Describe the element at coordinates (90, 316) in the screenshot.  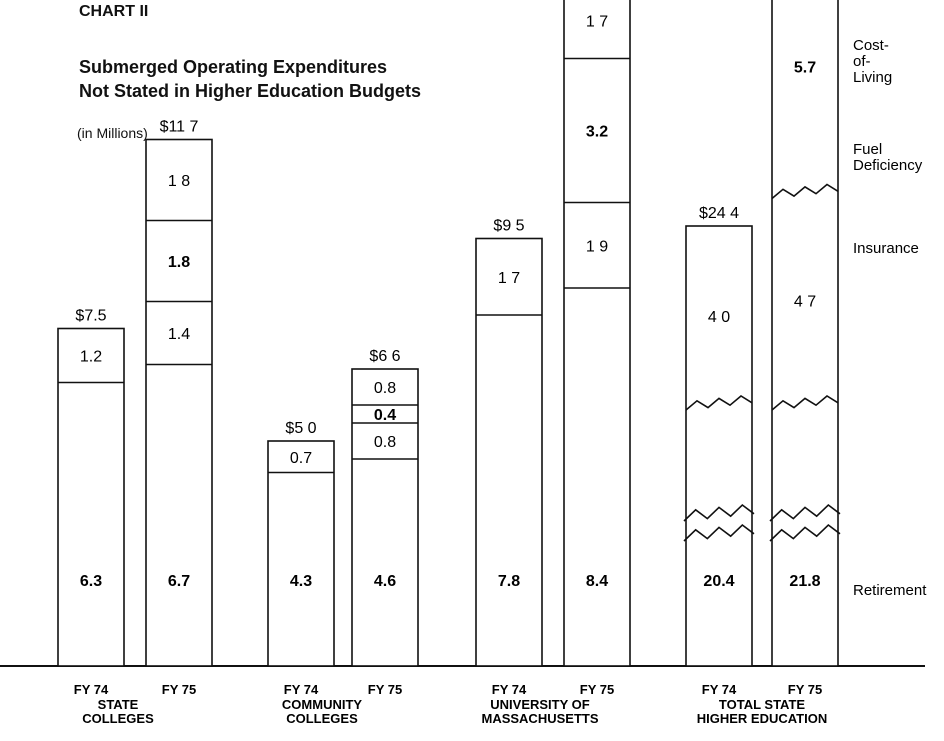
I see `bar-total-label: $7.5` at that location.